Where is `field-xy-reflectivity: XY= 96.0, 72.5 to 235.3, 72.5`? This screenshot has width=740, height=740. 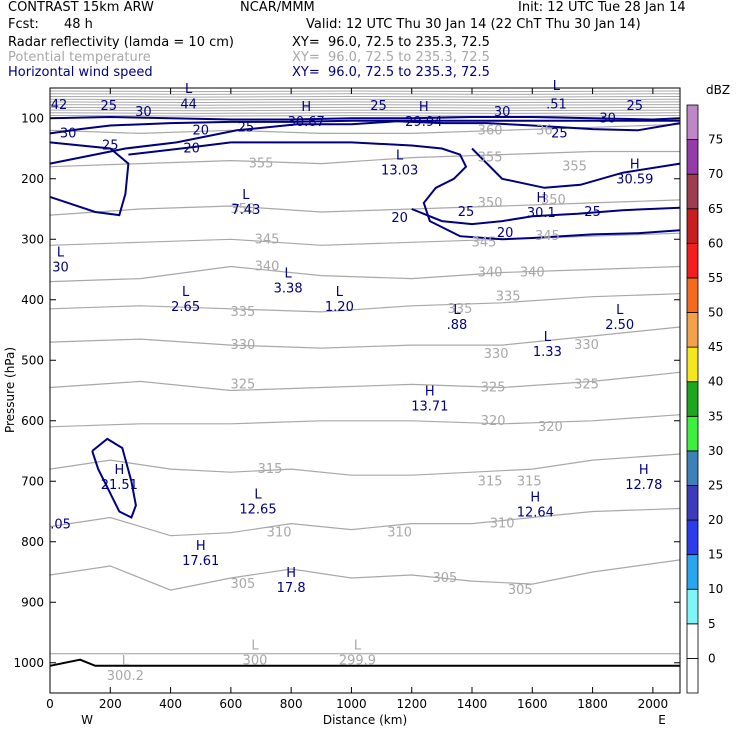 field-xy-reflectivity: XY= 96.0, 72.5 to 235.3, 72.5 is located at coordinates (391, 42).